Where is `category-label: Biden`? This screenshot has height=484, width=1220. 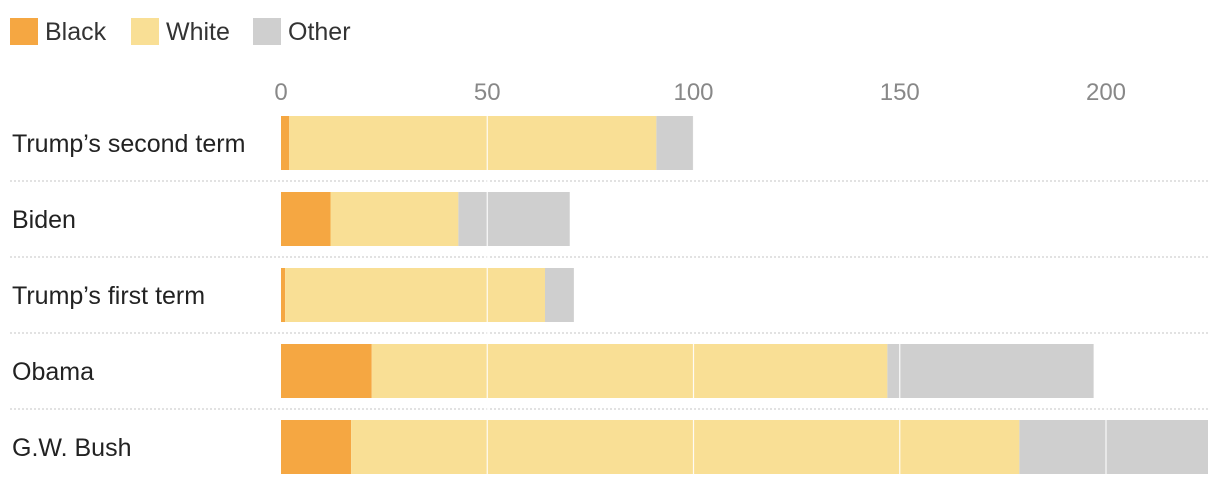 category-label: Biden is located at coordinates (44, 220).